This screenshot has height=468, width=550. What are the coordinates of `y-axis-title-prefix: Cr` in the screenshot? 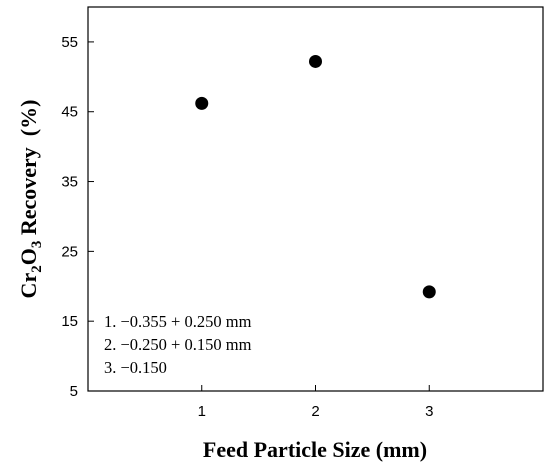 It's located at (28, 286).